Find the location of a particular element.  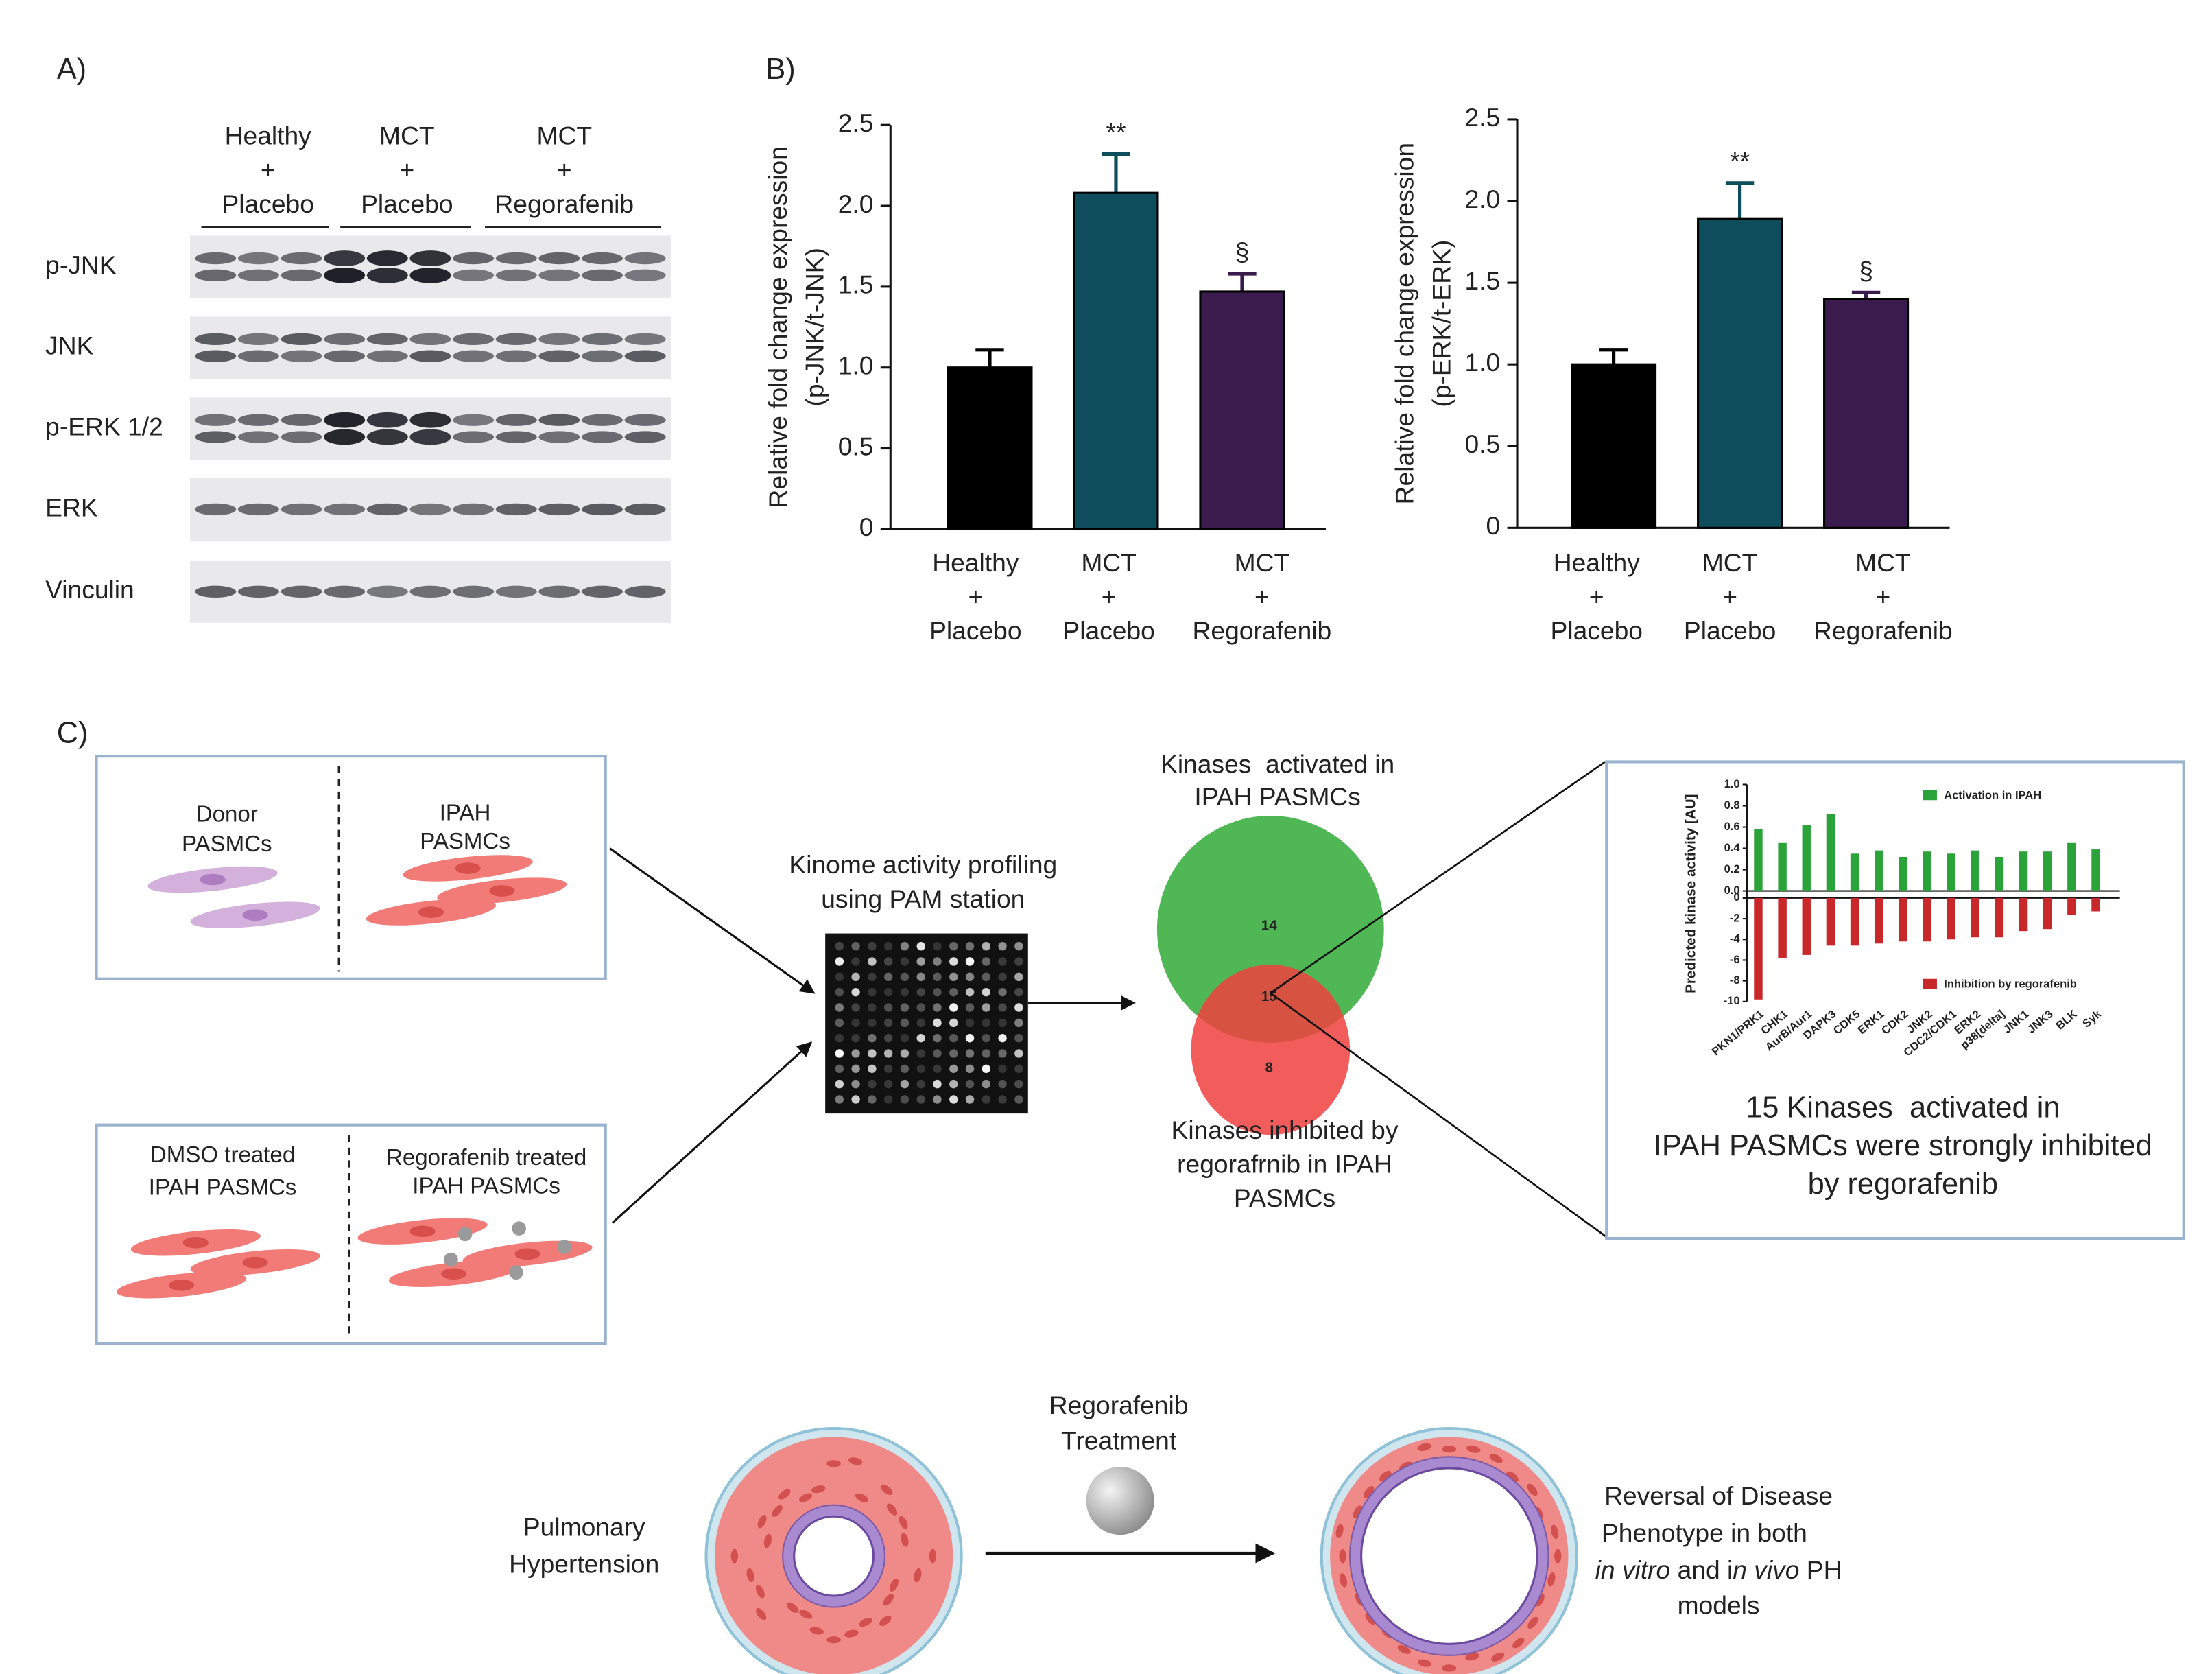

y-tick-label: -10 is located at coordinates (1732, 1000).